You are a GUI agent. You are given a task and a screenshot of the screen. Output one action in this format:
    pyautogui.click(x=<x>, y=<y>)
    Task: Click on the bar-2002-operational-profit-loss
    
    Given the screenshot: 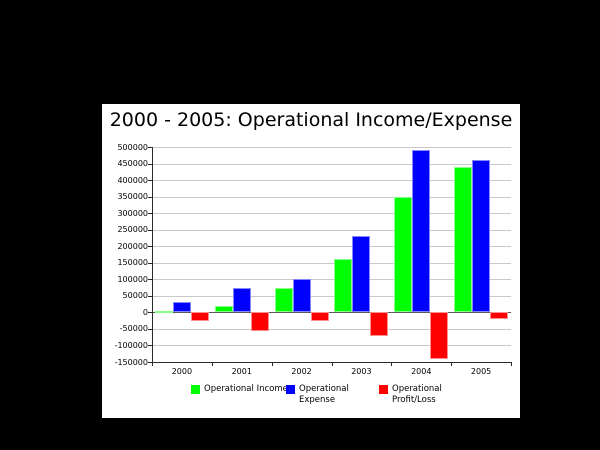 What is the action you would take?
    pyautogui.click(x=319, y=316)
    